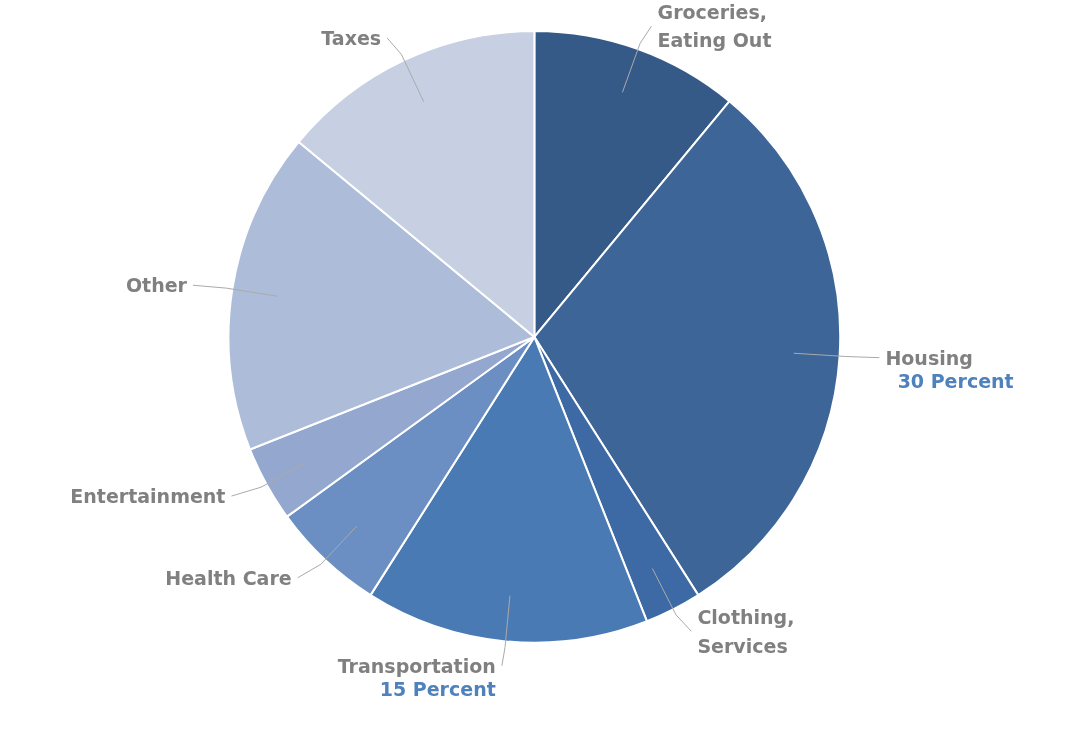  Describe the element at coordinates (746, 631) in the screenshot. I see `slice-label: Clothing, Services` at that location.